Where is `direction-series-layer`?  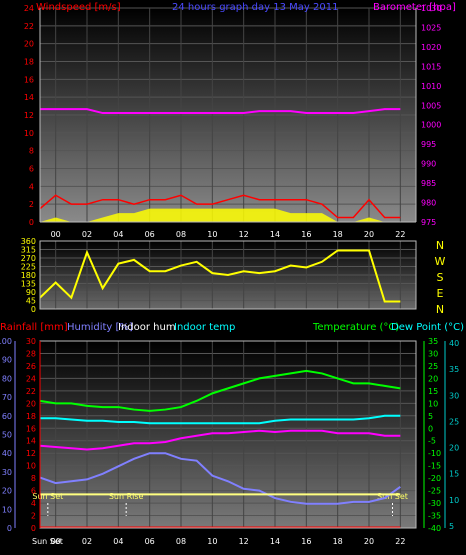
direction-series-layer is located at coordinates (220, 276).